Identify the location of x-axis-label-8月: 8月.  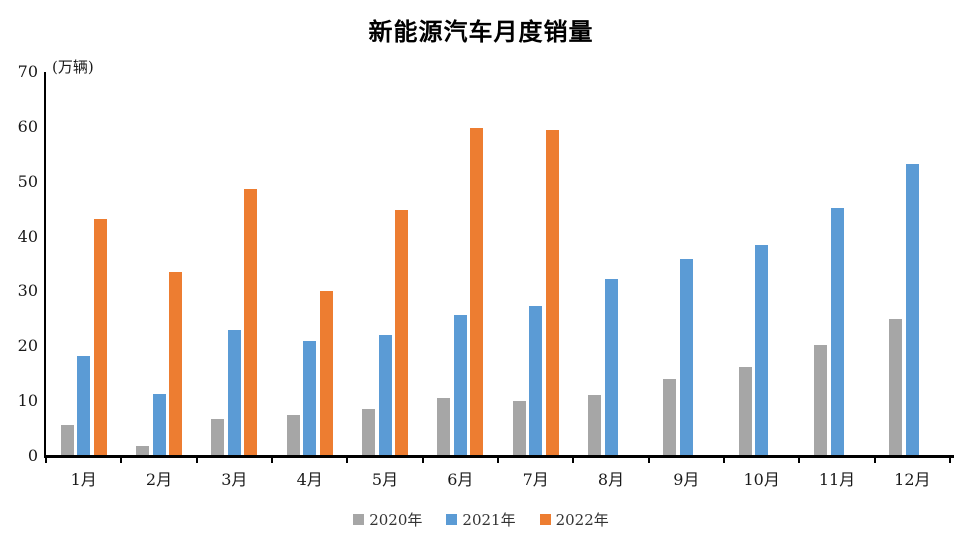
(611, 479).